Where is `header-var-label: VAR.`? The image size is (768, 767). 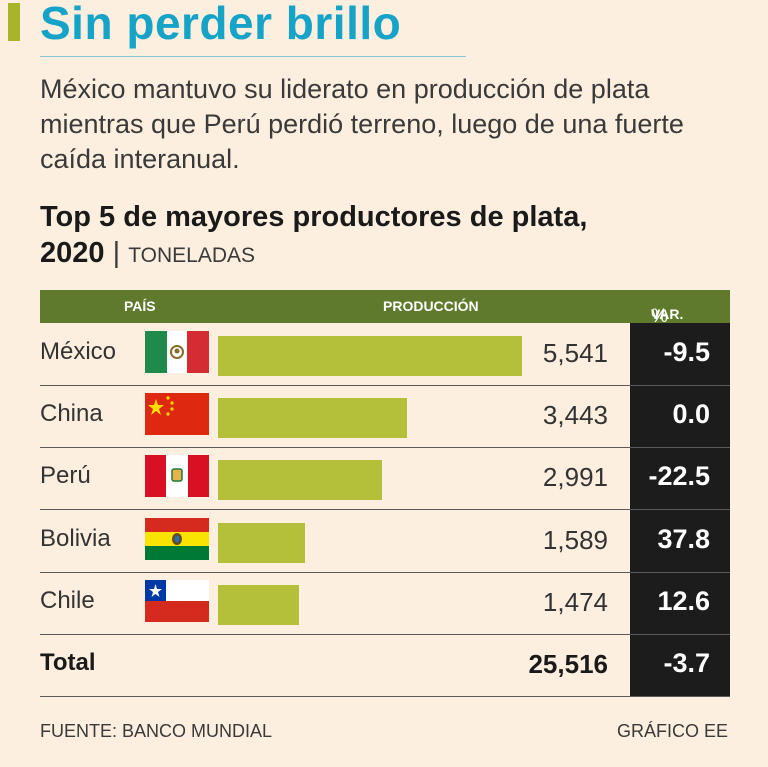
header-var-label: VAR. is located at coordinates (667, 314).